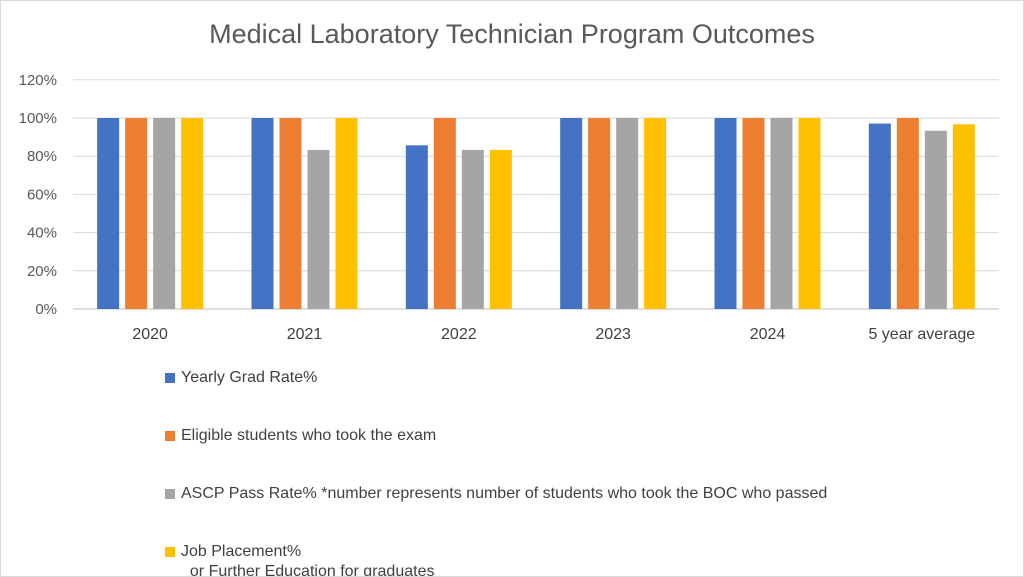 The width and height of the screenshot is (1024, 577). Describe the element at coordinates (249, 377) in the screenshot. I see `legend-label: Yearly Grad Rate%` at that location.